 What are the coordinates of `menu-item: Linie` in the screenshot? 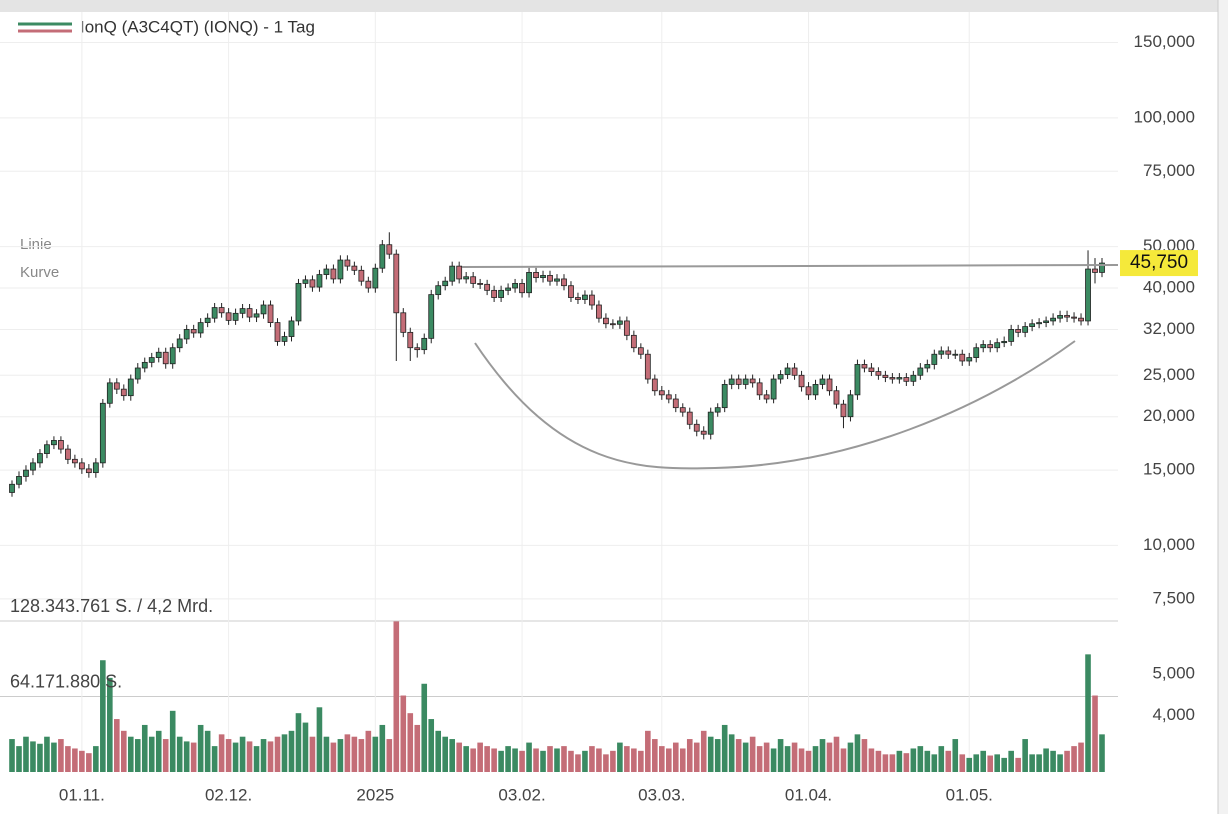 It's located at (36, 244).